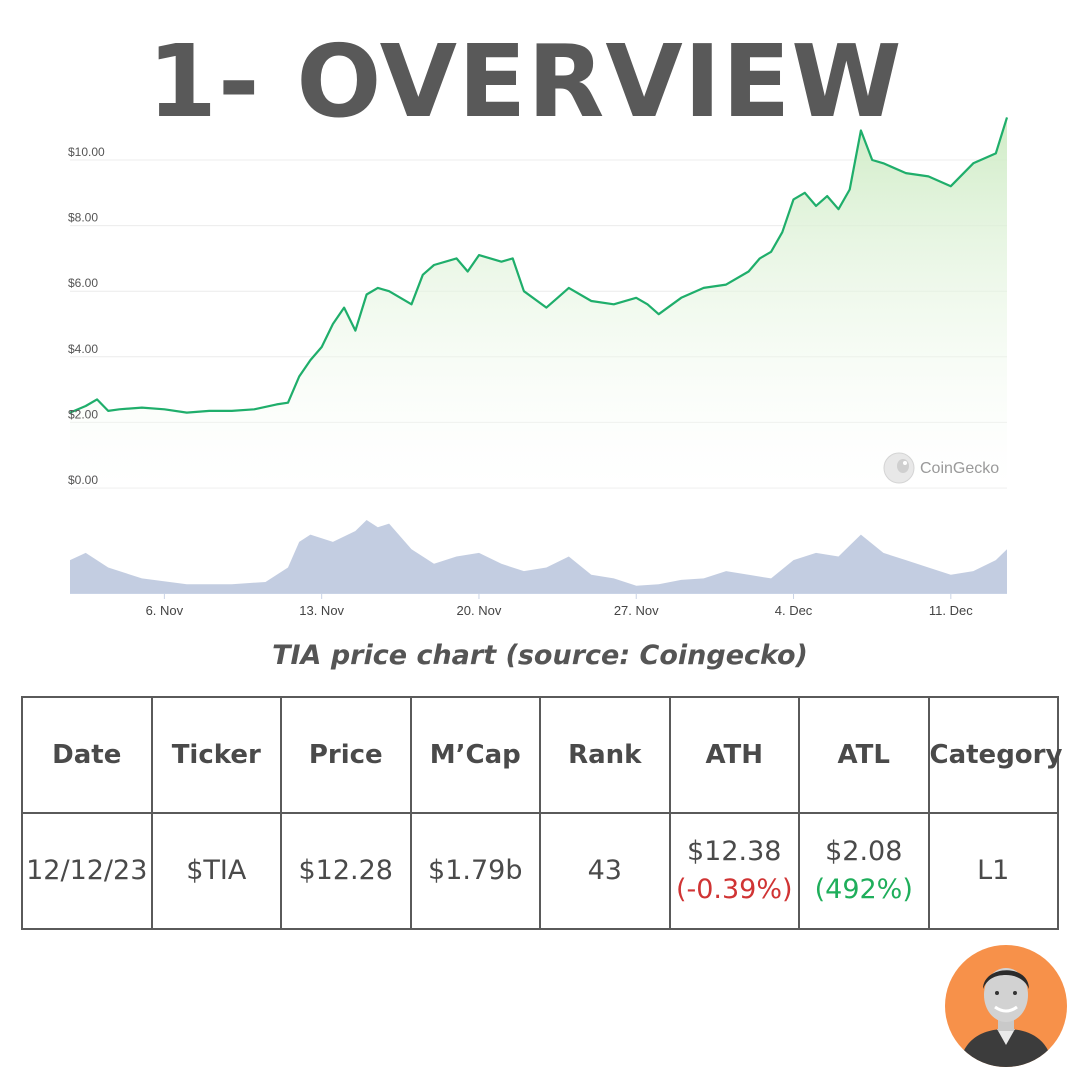  I want to click on header-atl: ATL, so click(864, 755).